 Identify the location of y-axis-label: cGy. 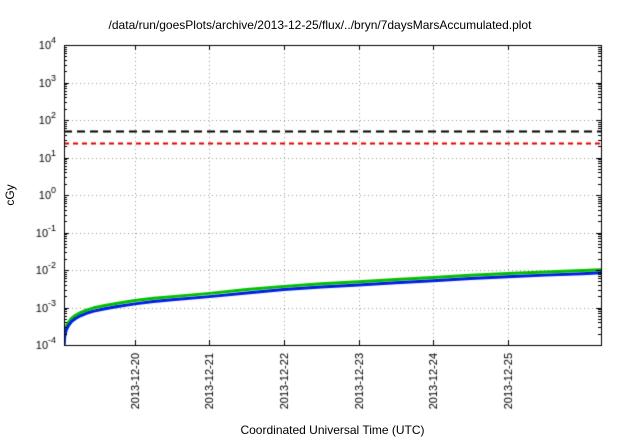
(10, 195).